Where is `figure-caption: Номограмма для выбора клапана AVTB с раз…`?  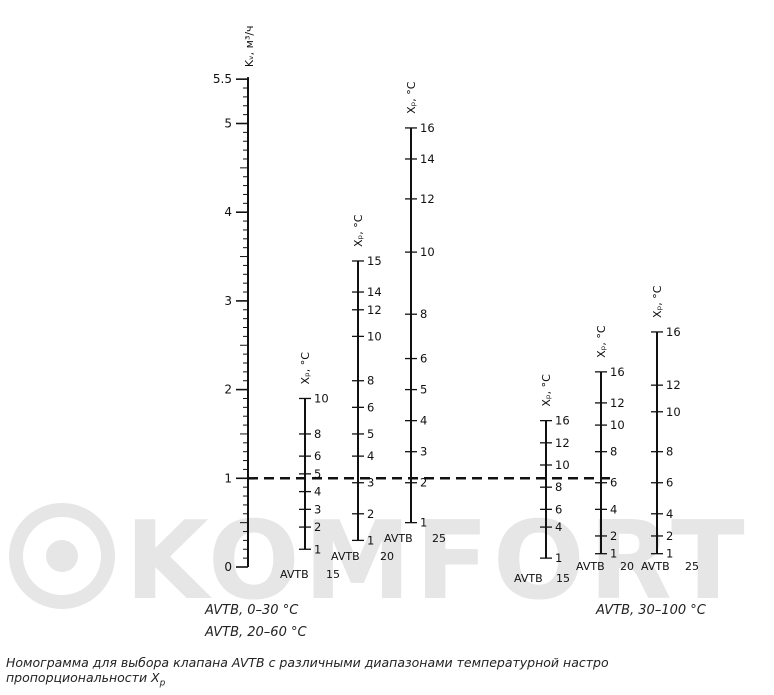 figure-caption: Номограмма для выбора клапана AVTB с раз… is located at coordinates (390, 673).